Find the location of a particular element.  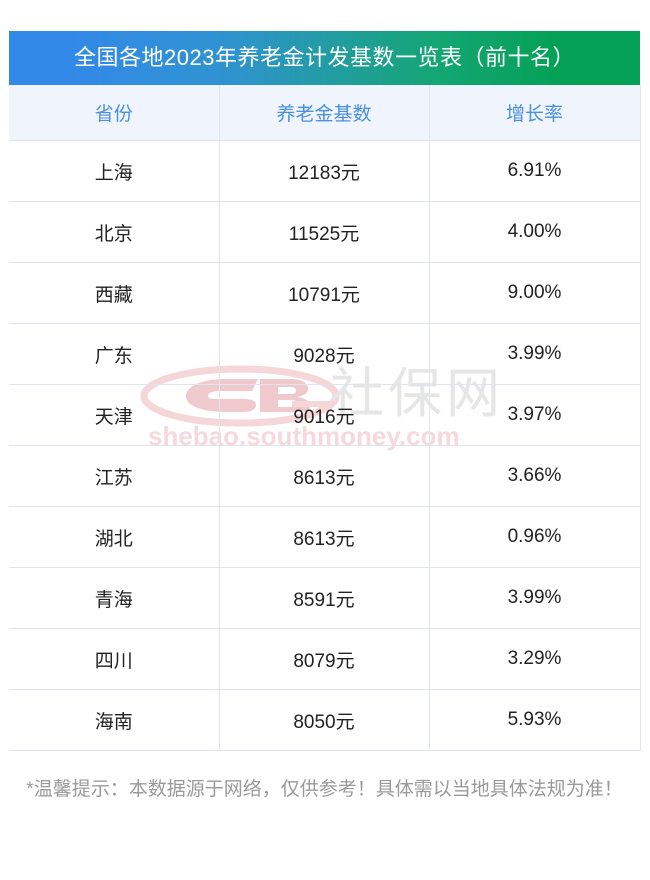

table-row: 湖北 8613元 0.96% is located at coordinates (325, 537).